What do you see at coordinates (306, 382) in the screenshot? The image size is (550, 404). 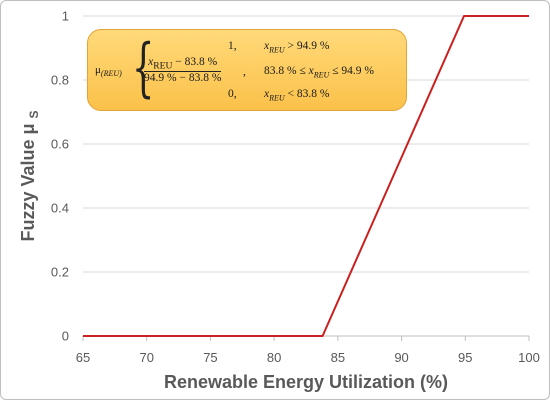 I see `x-axis-title: Renewable Energy Utilization (%)` at bounding box center [306, 382].